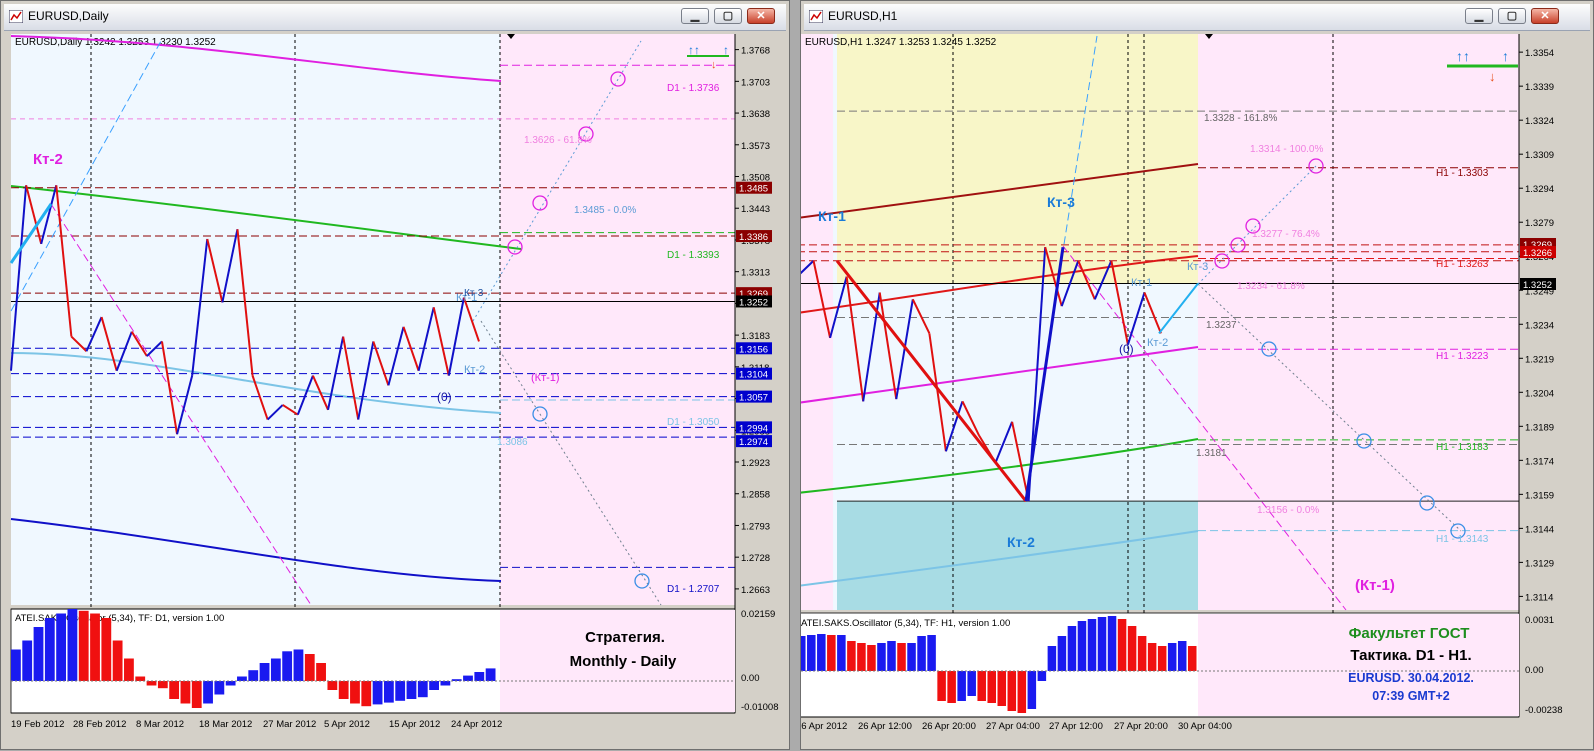 This screenshot has width=1594, height=751. What do you see at coordinates (1539, 87) in the screenshot?
I see `price-tick-label: 1.3339` at bounding box center [1539, 87].